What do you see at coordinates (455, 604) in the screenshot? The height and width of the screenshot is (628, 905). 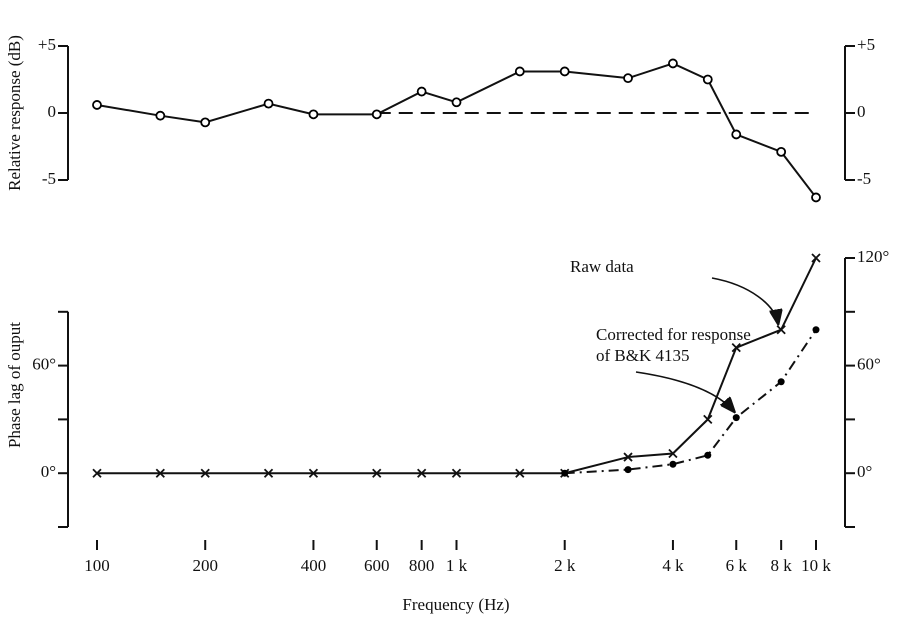 I see `x-axis-label: Frequency (Hz)` at bounding box center [455, 604].